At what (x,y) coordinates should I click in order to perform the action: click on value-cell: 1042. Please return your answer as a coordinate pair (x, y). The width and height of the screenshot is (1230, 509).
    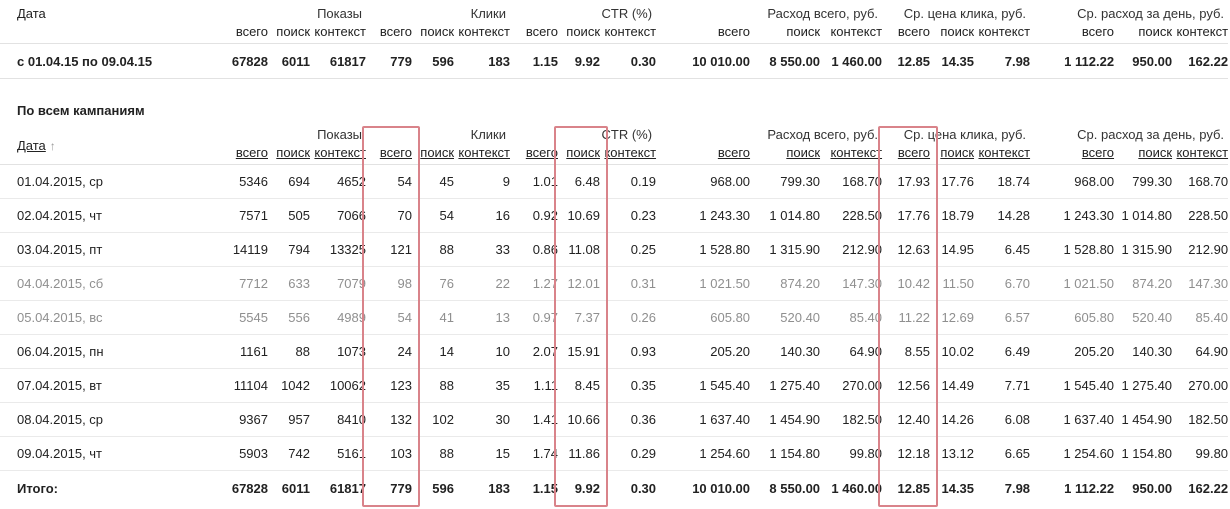
    Looking at the image, I should click on (289, 385).